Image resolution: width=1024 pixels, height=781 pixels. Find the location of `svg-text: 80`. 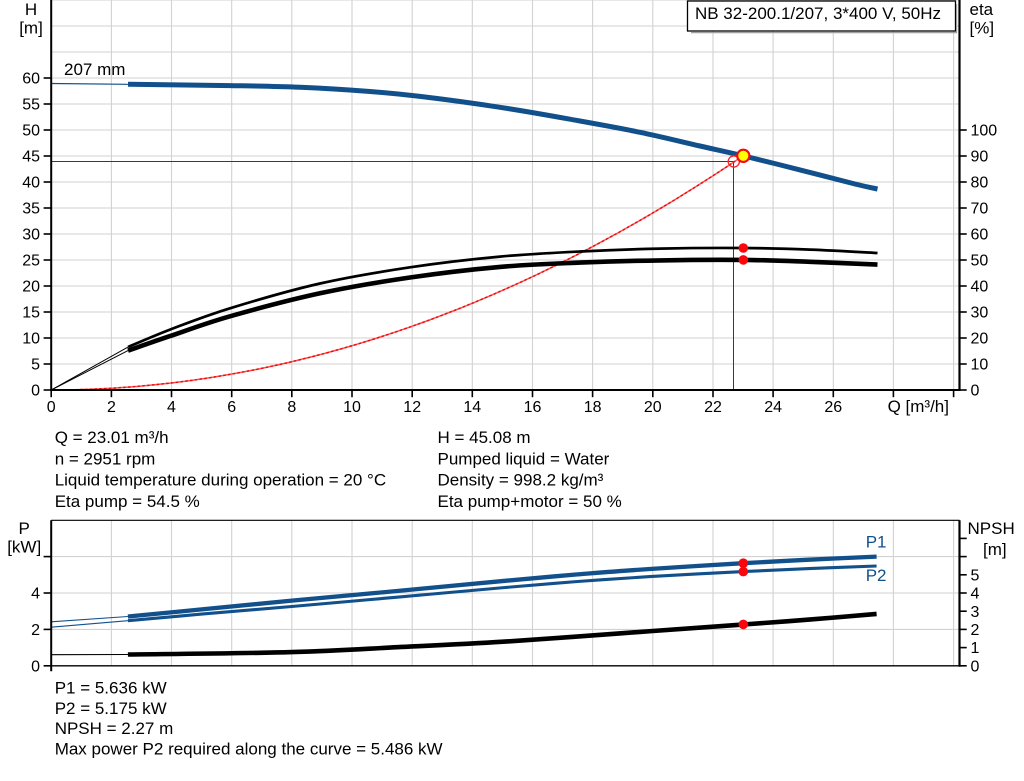

svg-text: 80 is located at coordinates (980, 183).